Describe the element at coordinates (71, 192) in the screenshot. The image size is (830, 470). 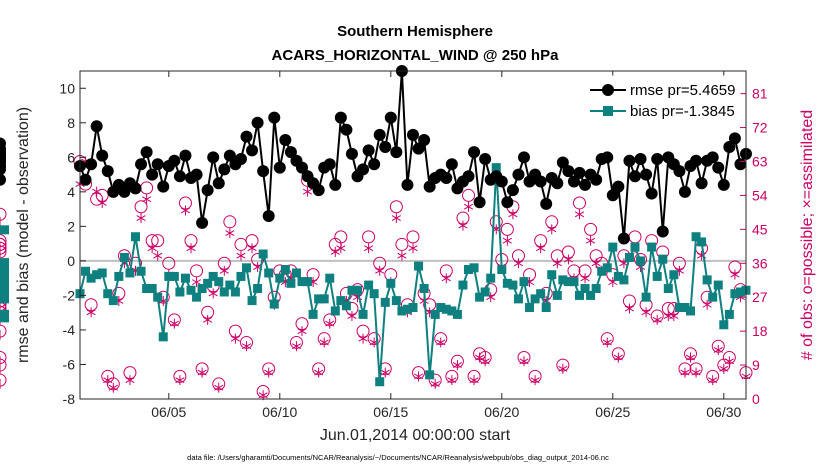
I see `y-tick-label: 4` at that location.